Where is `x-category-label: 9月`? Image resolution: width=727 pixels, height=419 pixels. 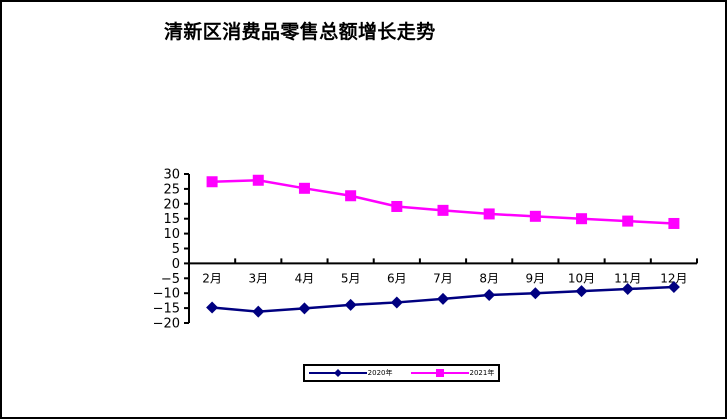 x-category-label: 9月 is located at coordinates (536, 278).